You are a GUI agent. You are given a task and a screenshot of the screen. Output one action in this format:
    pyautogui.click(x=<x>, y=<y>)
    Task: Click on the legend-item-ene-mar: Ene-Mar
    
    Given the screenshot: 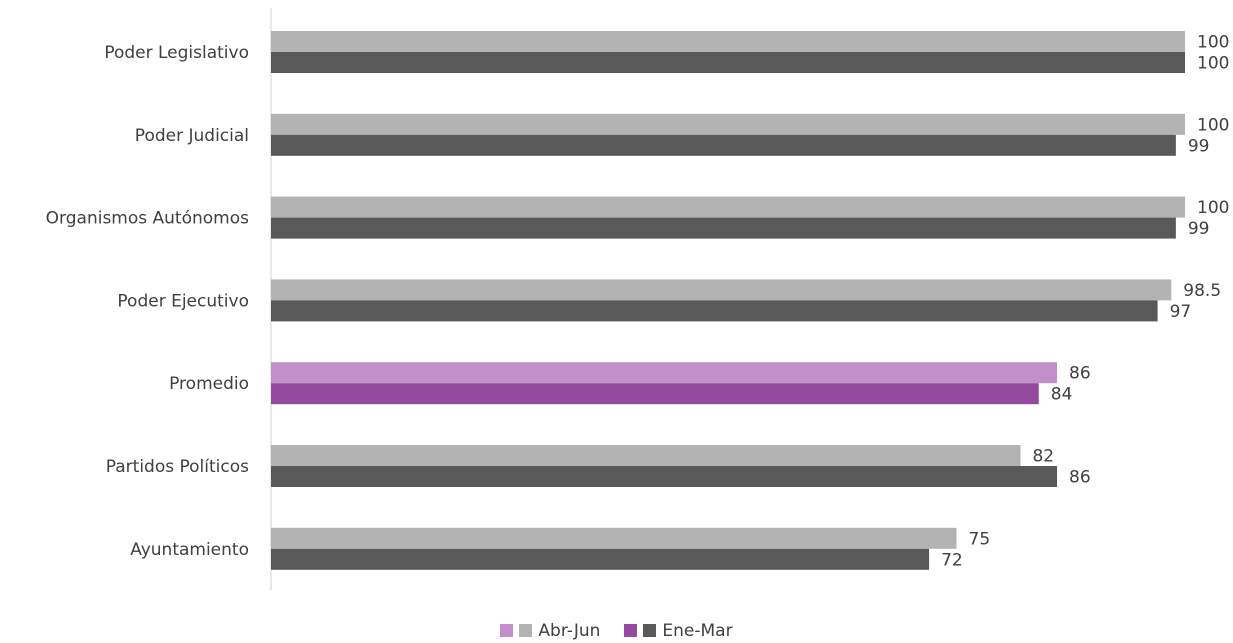 What is the action you would take?
    pyautogui.click(x=678, y=630)
    